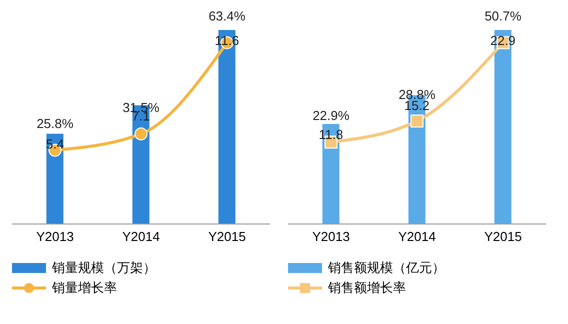 Image resolution: width=568 pixels, height=324 pixels. I want to click on legend-label: 销售额增长率, so click(367, 288).